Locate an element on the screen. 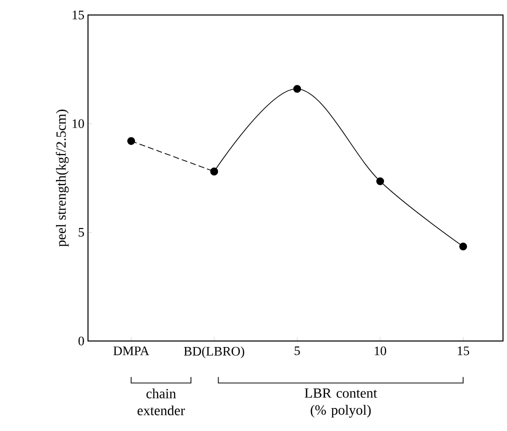 This screenshot has height=431, width=507. y-tick-label: 15 is located at coordinates (78, 15).